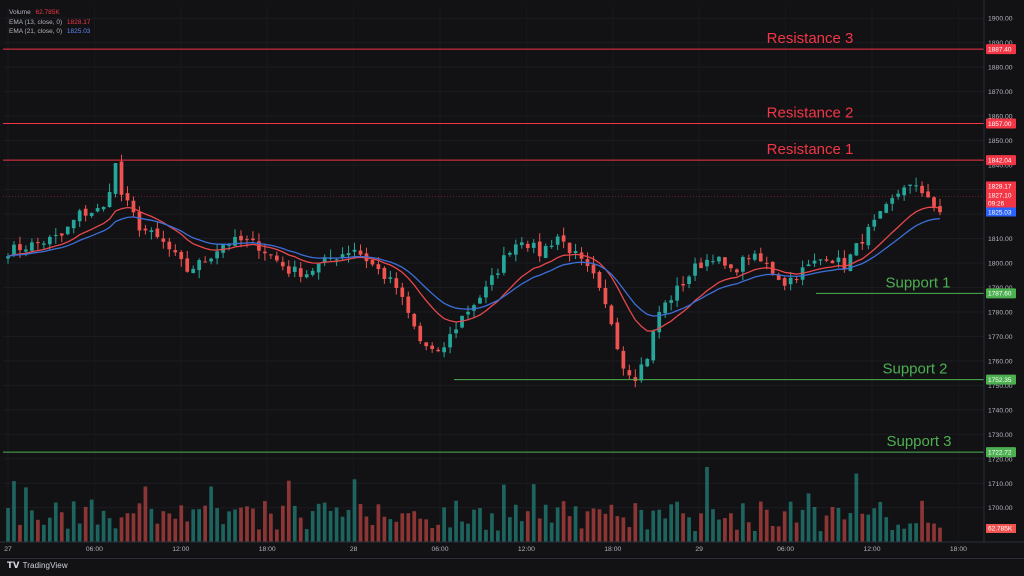 The height and width of the screenshot is (576, 1024). What do you see at coordinates (94, 549) in the screenshot?
I see `x-tick-label: 06:00` at bounding box center [94, 549].